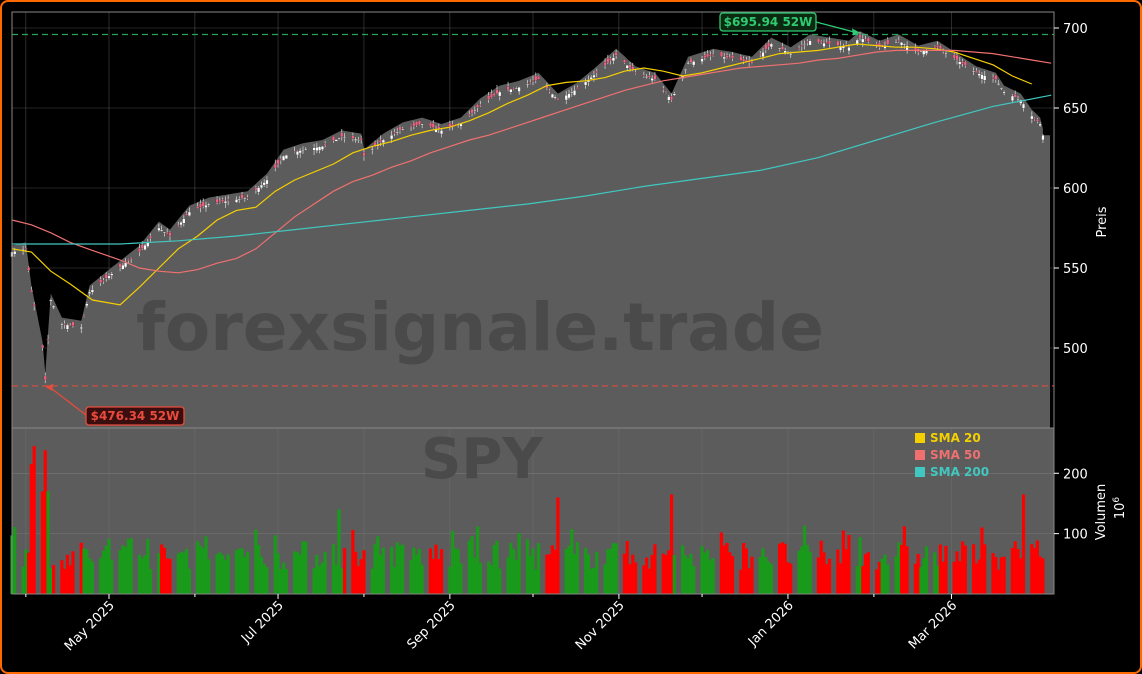 This screenshot has width=1142, height=674. Describe the element at coordinates (480, 327) in the screenshot. I see `watermark-text: forexsignale.trade` at that location.